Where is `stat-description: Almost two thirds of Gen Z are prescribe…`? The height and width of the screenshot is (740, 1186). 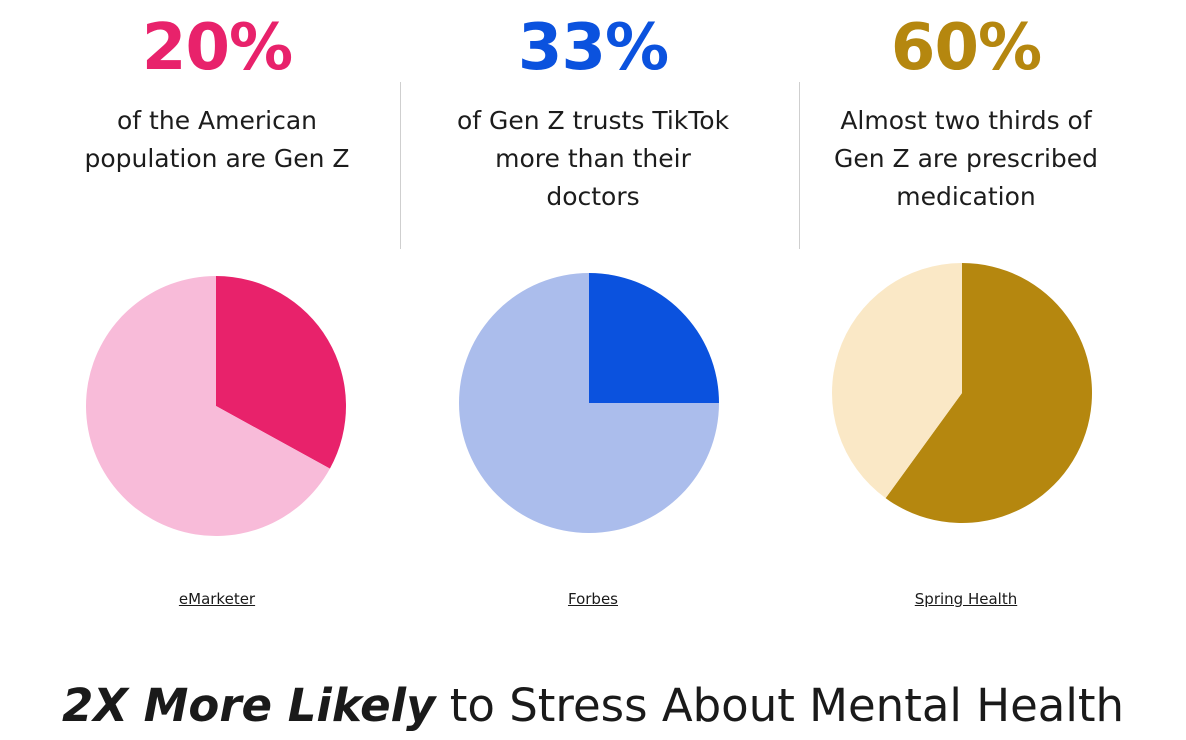 stat-description: Almost two thirds of Gen Z are prescribe… is located at coordinates (966, 159).